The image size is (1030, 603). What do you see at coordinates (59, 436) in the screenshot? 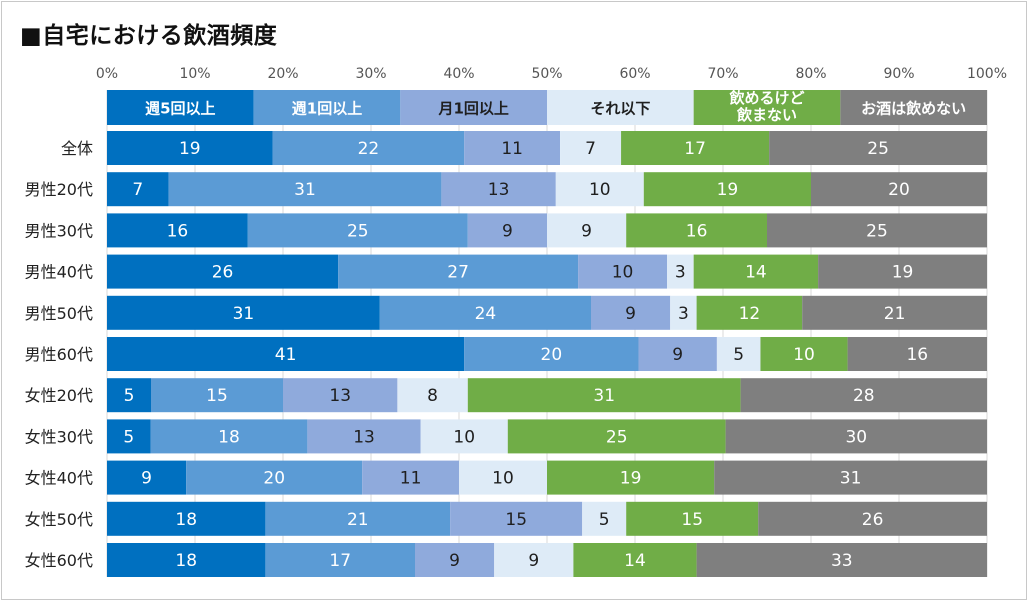
I see `category-label: 女性30代` at bounding box center [59, 436].